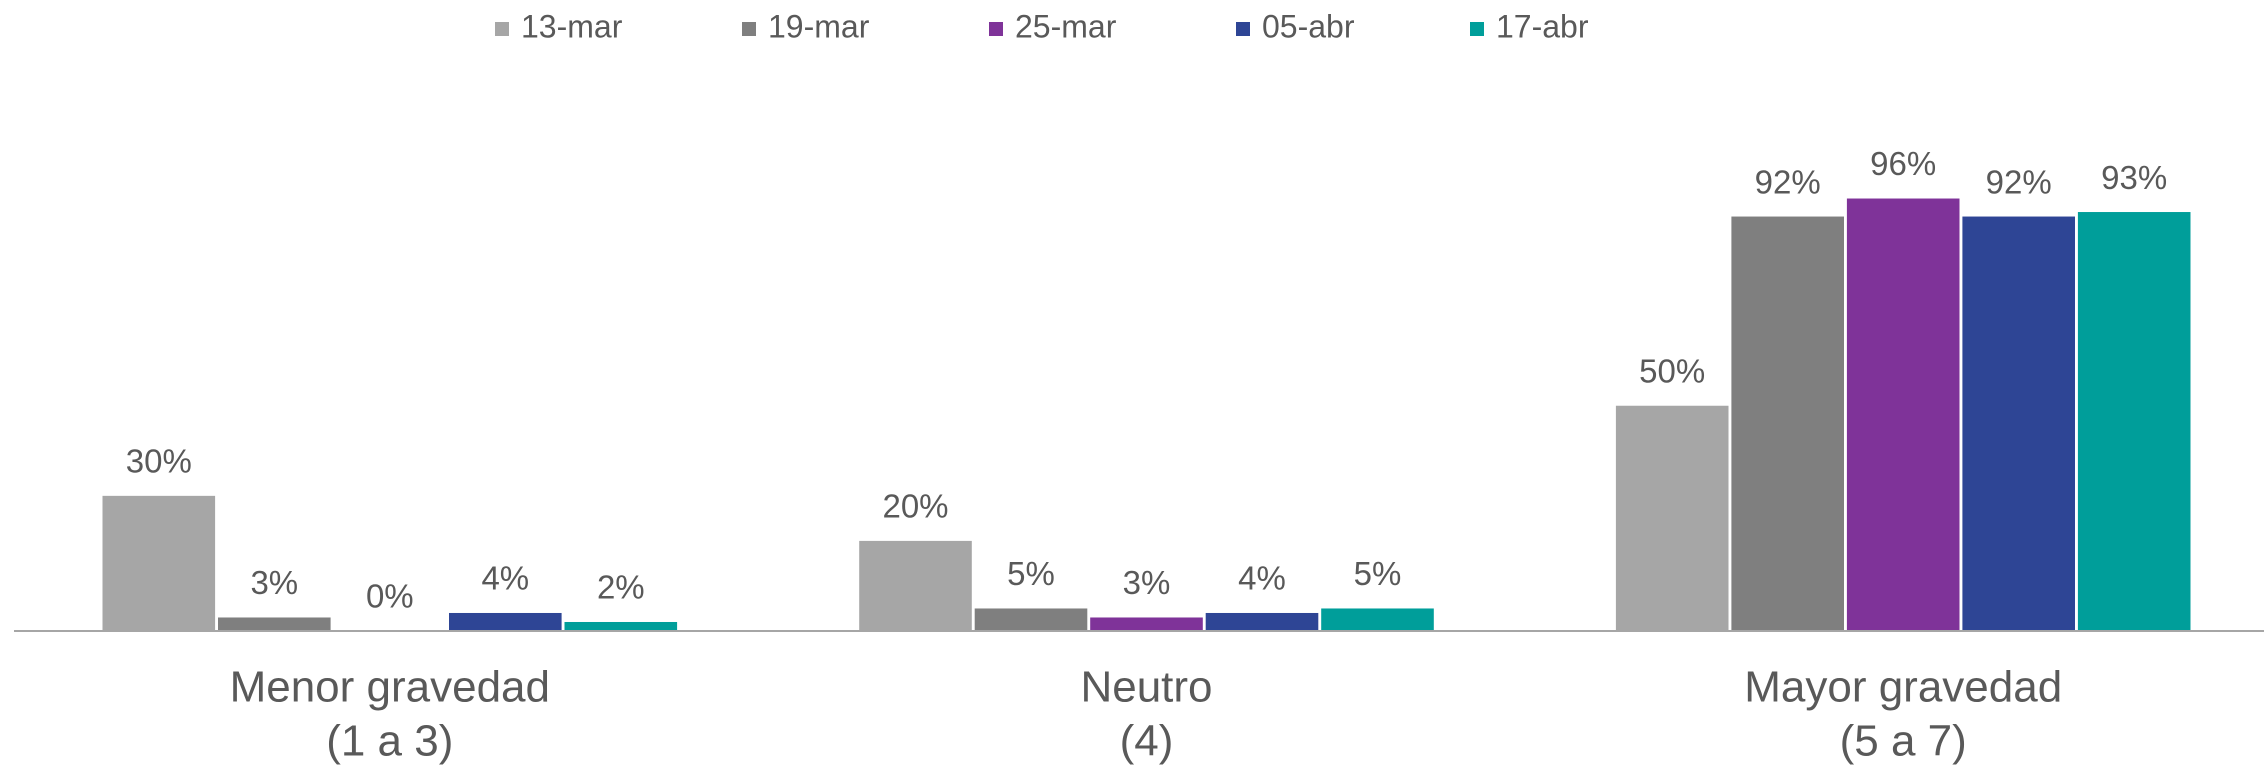 Image resolution: width=2264 pixels, height=768 pixels. I want to click on legend-label: 17-abr, so click(1542, 26).